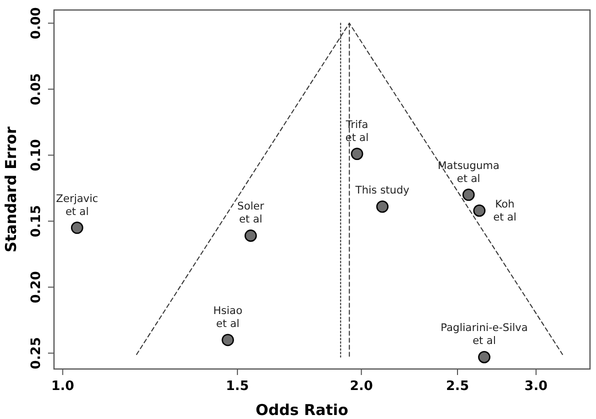 Image resolution: width=596 pixels, height=419 pixels. I want to click on annotation: Matsuguma et al, so click(469, 172).